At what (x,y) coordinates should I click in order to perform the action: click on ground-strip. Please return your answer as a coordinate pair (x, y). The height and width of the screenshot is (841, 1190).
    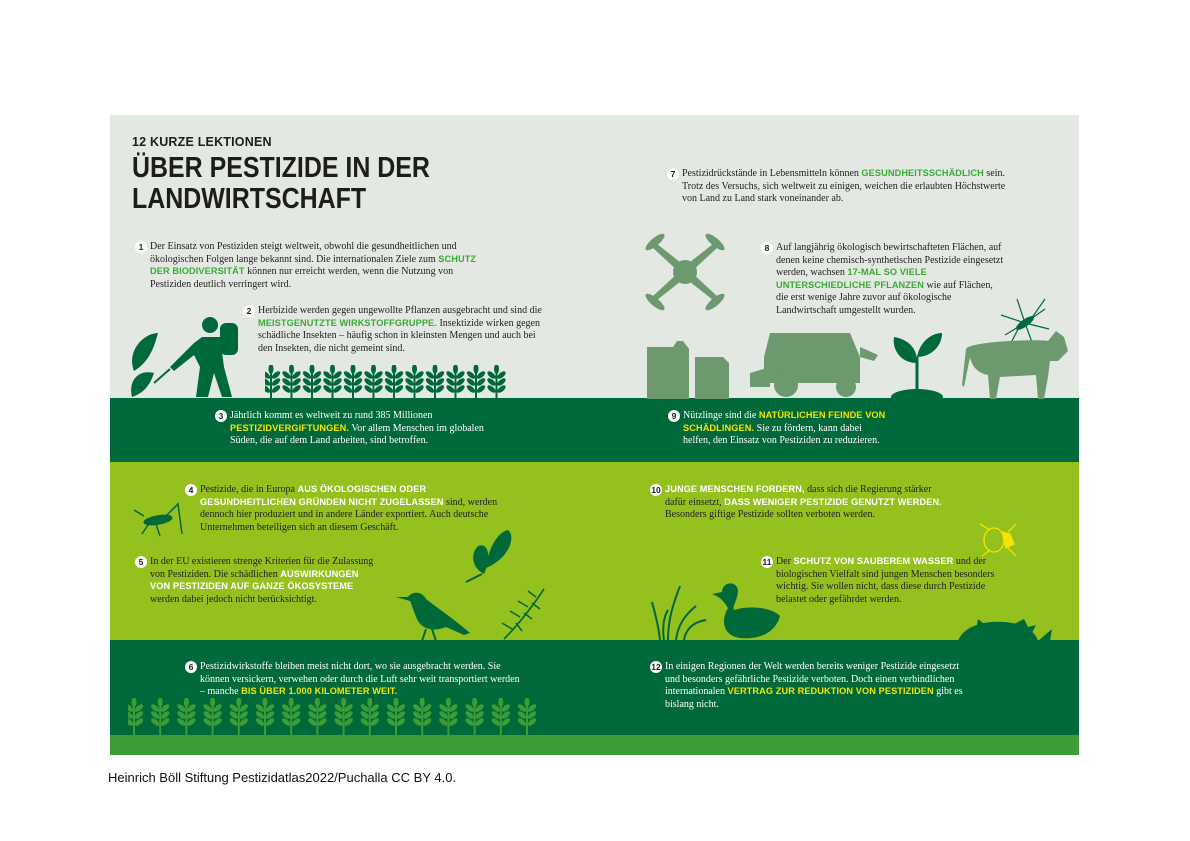
    Looking at the image, I should click on (594, 745).